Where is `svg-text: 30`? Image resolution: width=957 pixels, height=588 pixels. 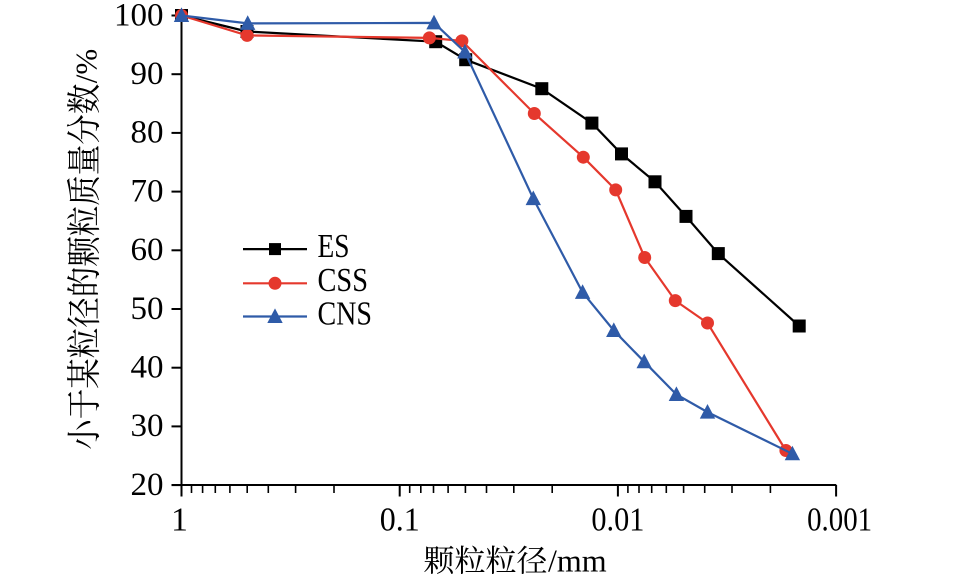 svg-text: 30 is located at coordinates (147, 426).